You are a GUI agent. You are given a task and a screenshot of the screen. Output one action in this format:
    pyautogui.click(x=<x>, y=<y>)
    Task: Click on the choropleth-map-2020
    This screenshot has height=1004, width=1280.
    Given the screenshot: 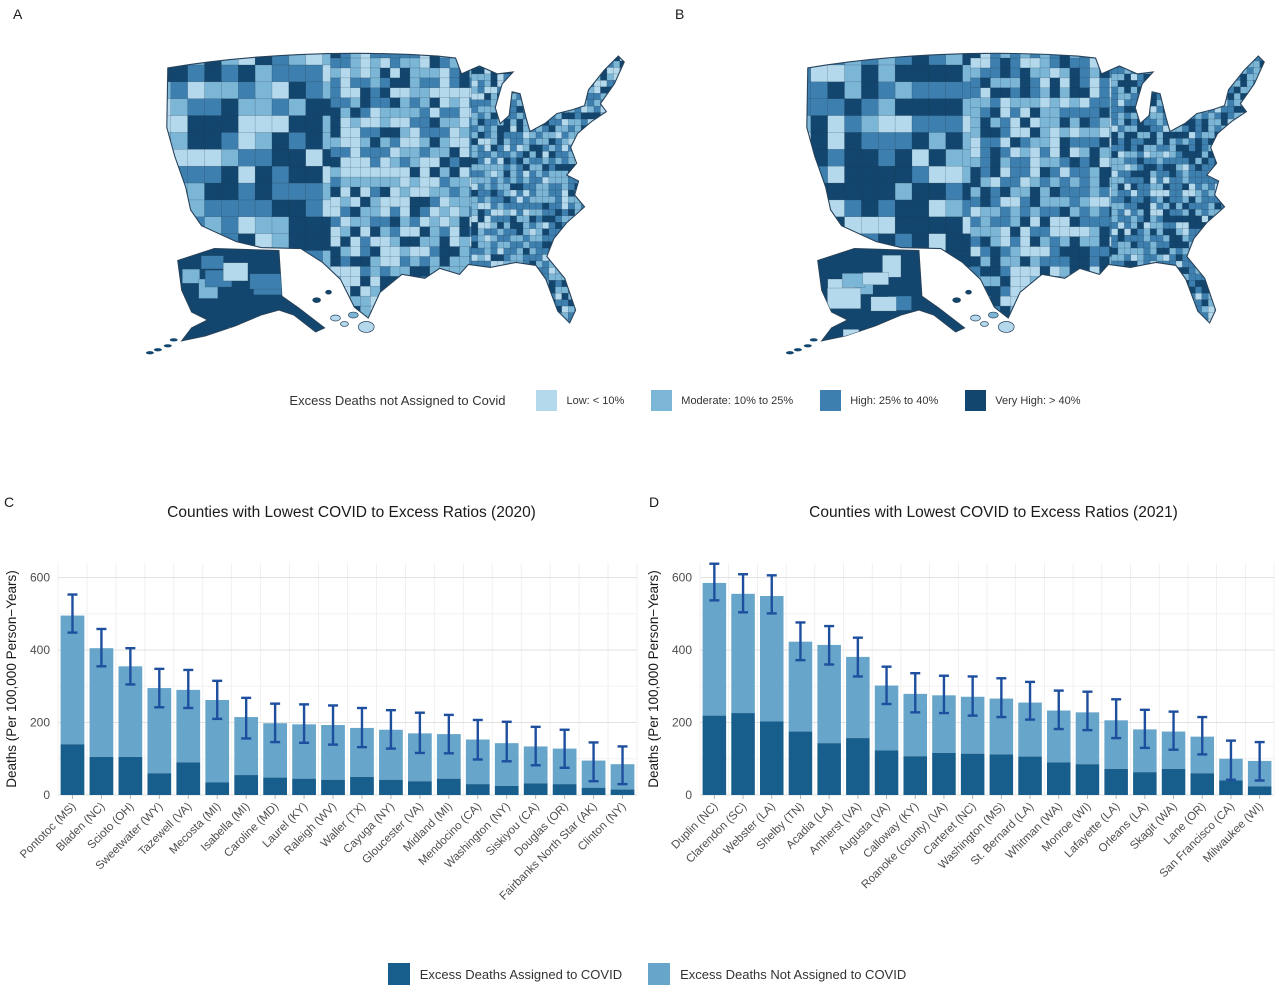 What is the action you would take?
    pyautogui.click(x=385, y=203)
    